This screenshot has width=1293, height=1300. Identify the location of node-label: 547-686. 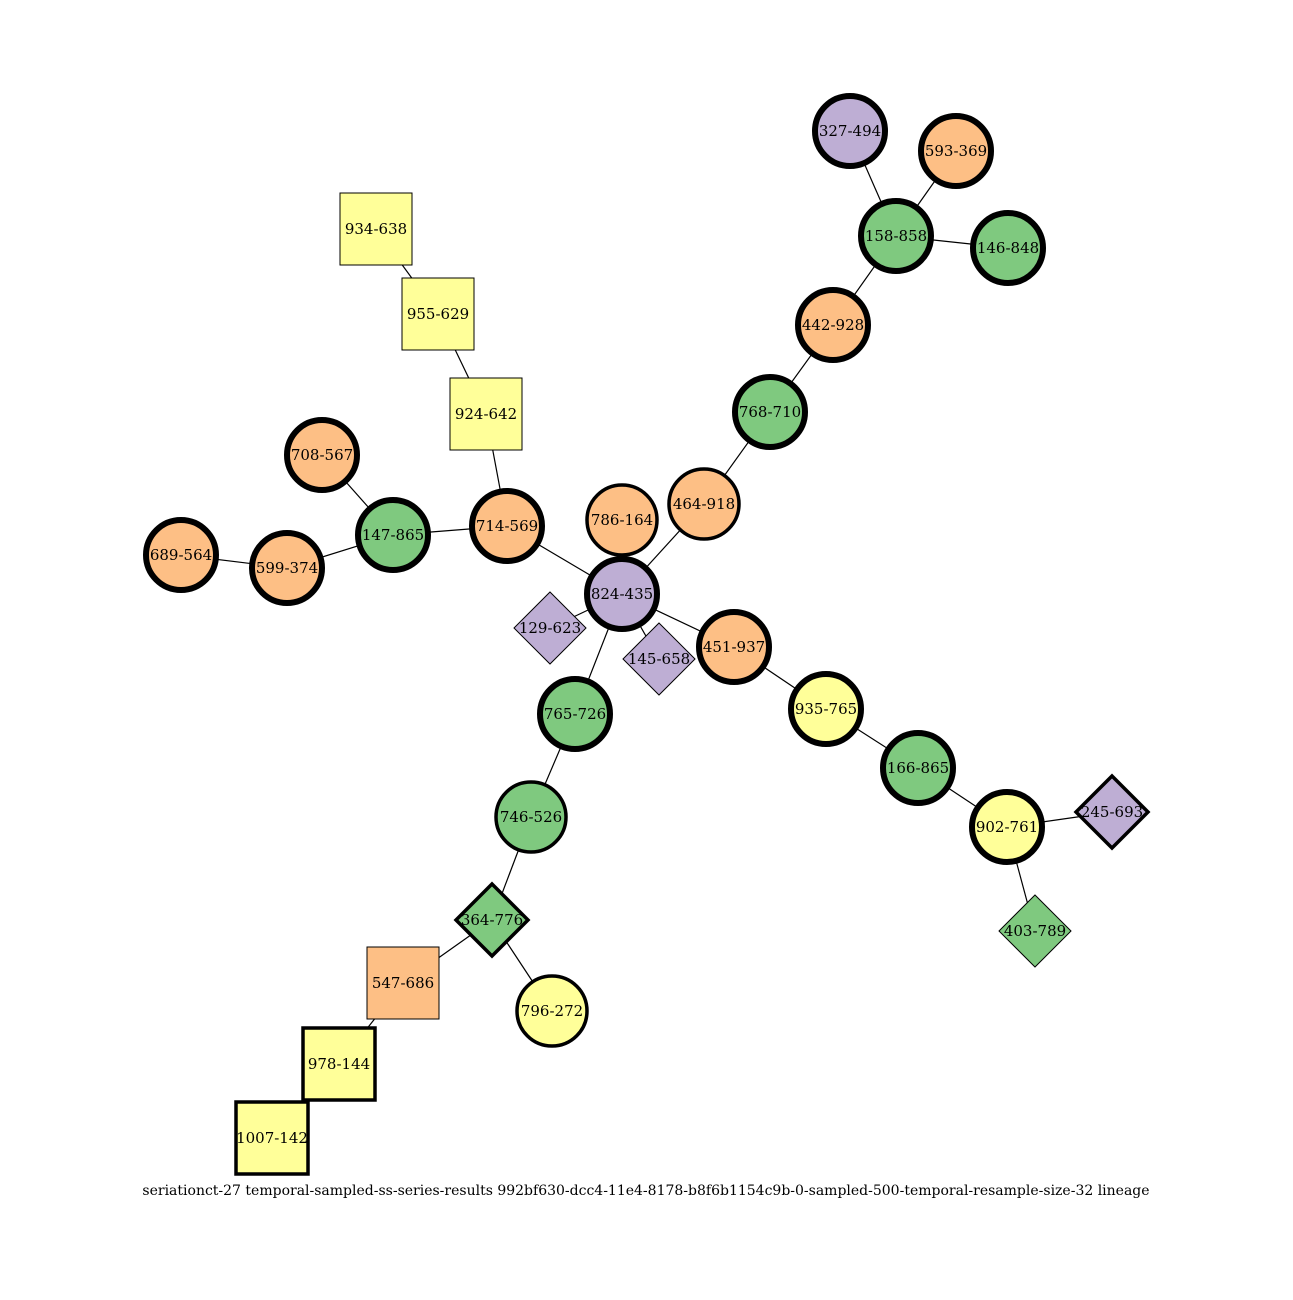
(403, 983).